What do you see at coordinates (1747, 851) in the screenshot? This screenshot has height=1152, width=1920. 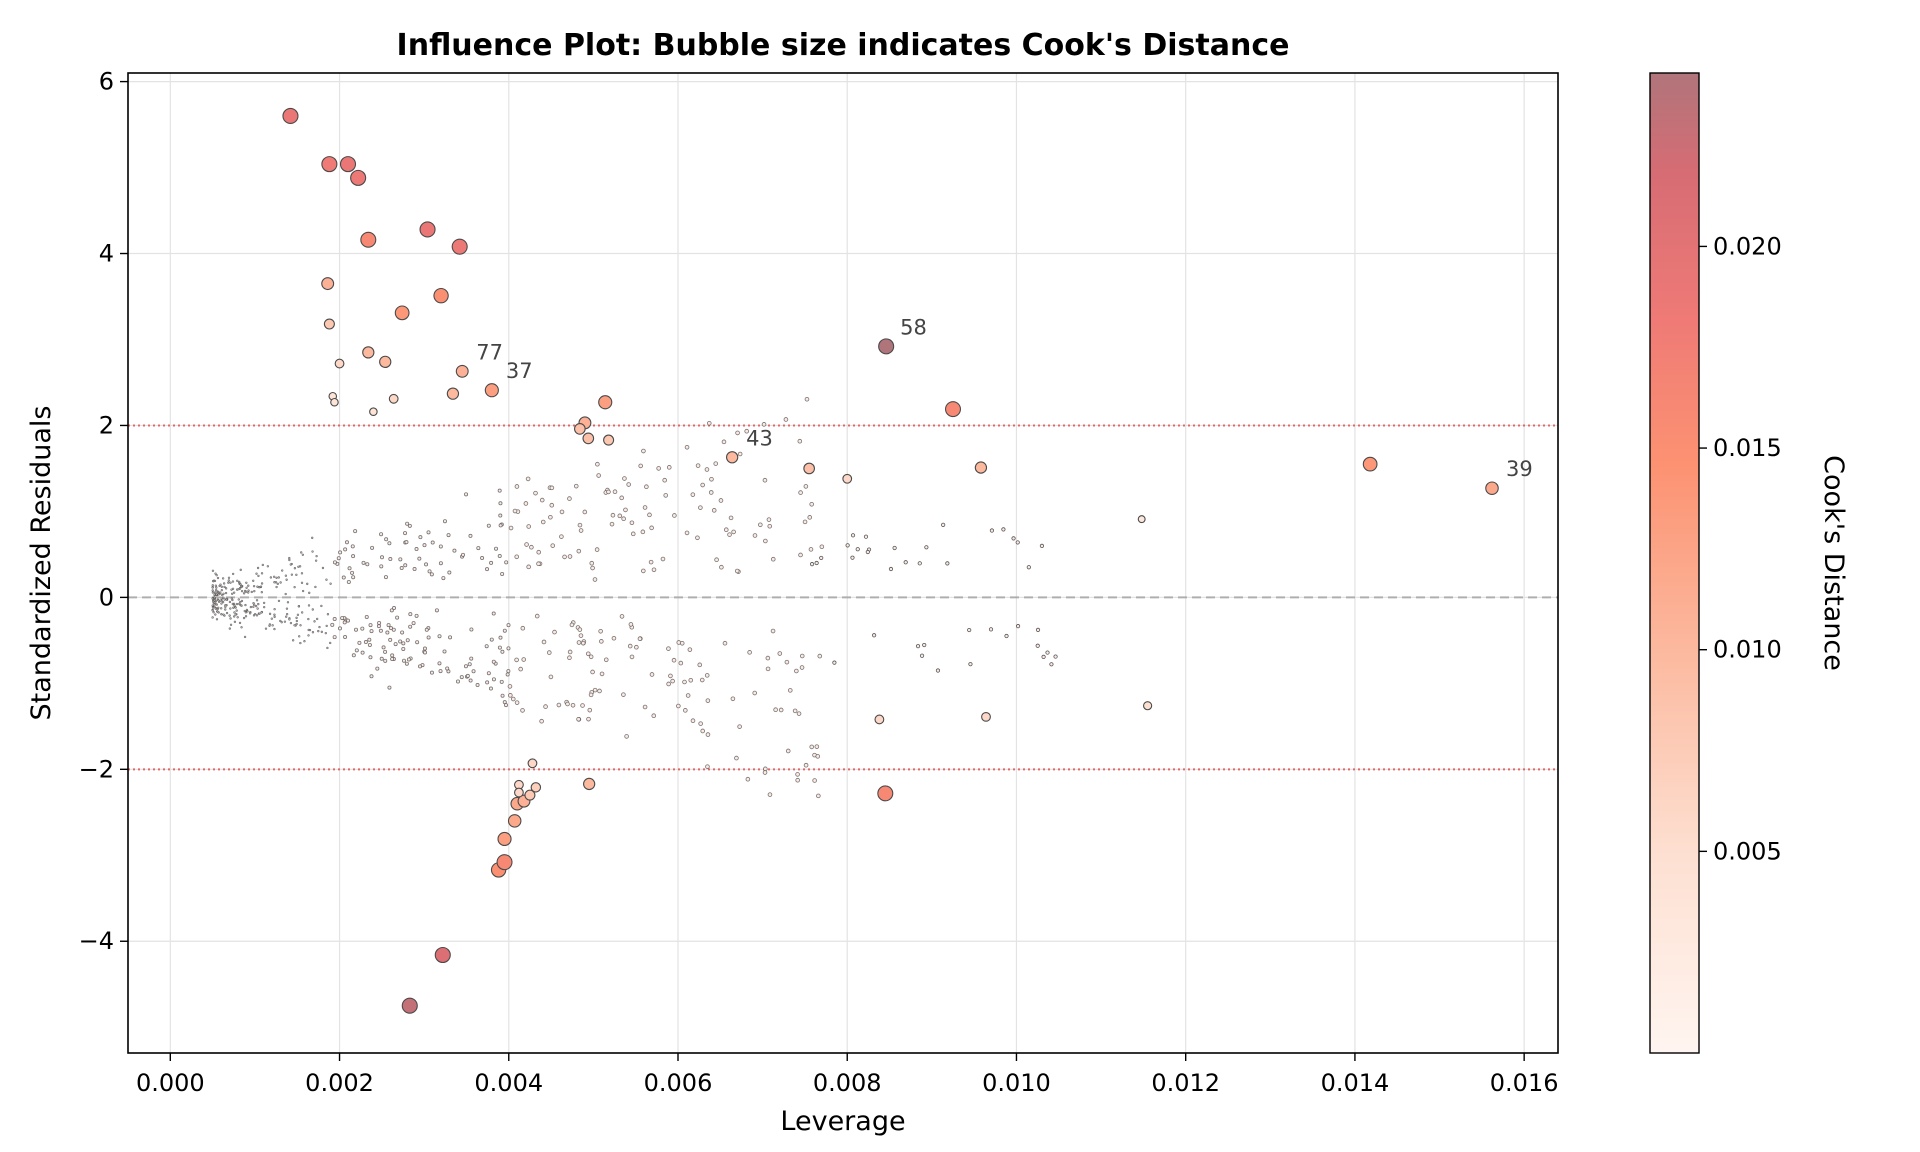 I see `colorbar-tick-label: 0.005` at bounding box center [1747, 851].